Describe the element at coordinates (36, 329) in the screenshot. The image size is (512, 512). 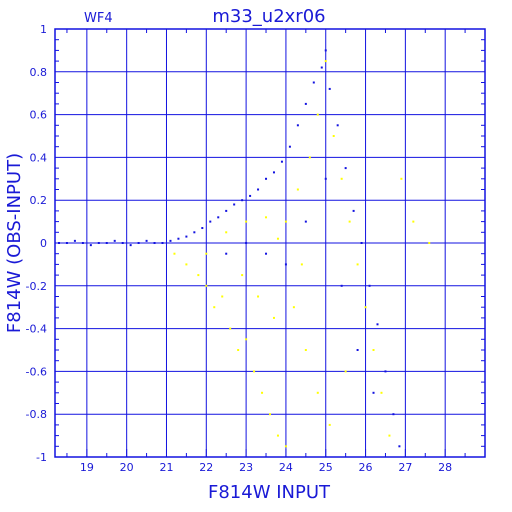
I see `y-tick-label: -0.4` at that location.